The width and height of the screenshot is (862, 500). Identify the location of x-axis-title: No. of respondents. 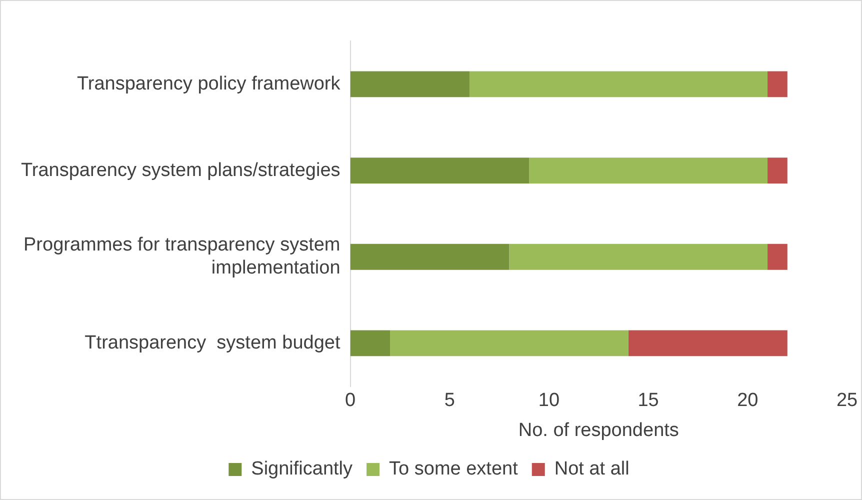
(598, 430).